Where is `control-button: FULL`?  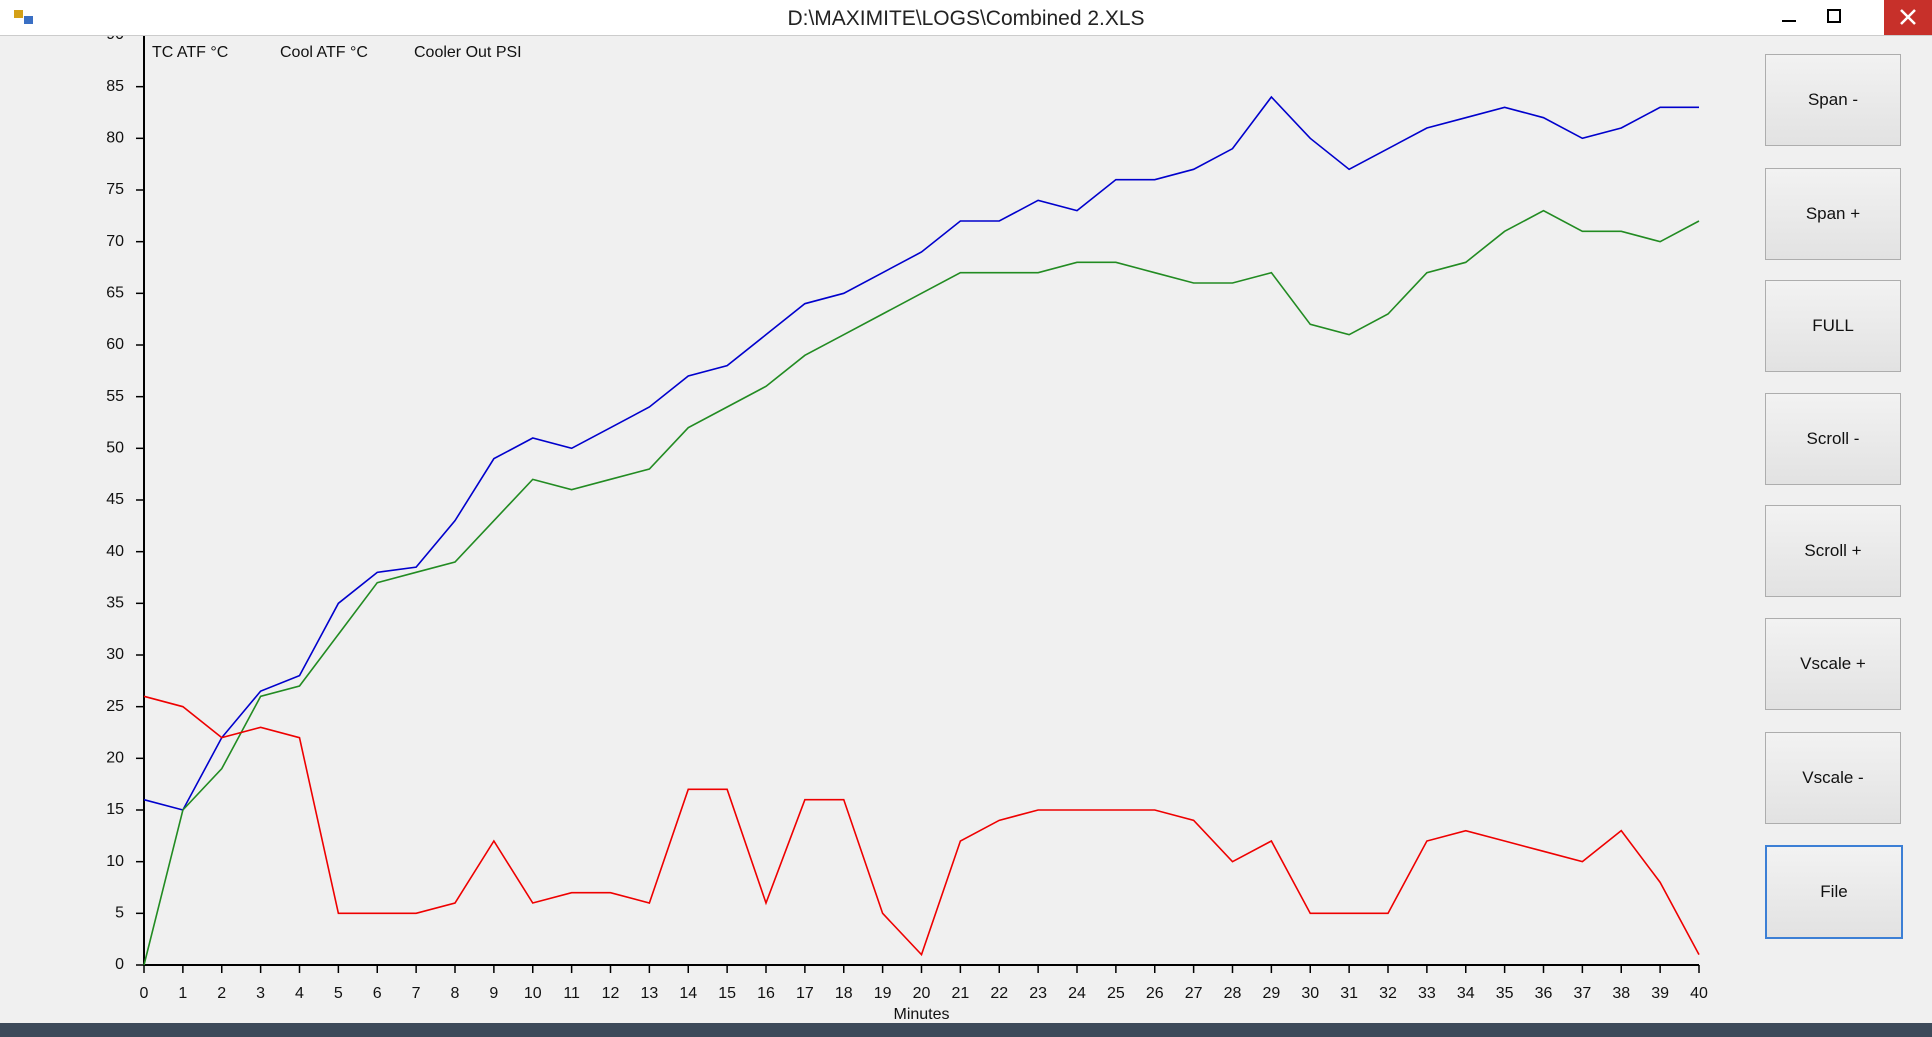 control-button: FULL is located at coordinates (1833, 326).